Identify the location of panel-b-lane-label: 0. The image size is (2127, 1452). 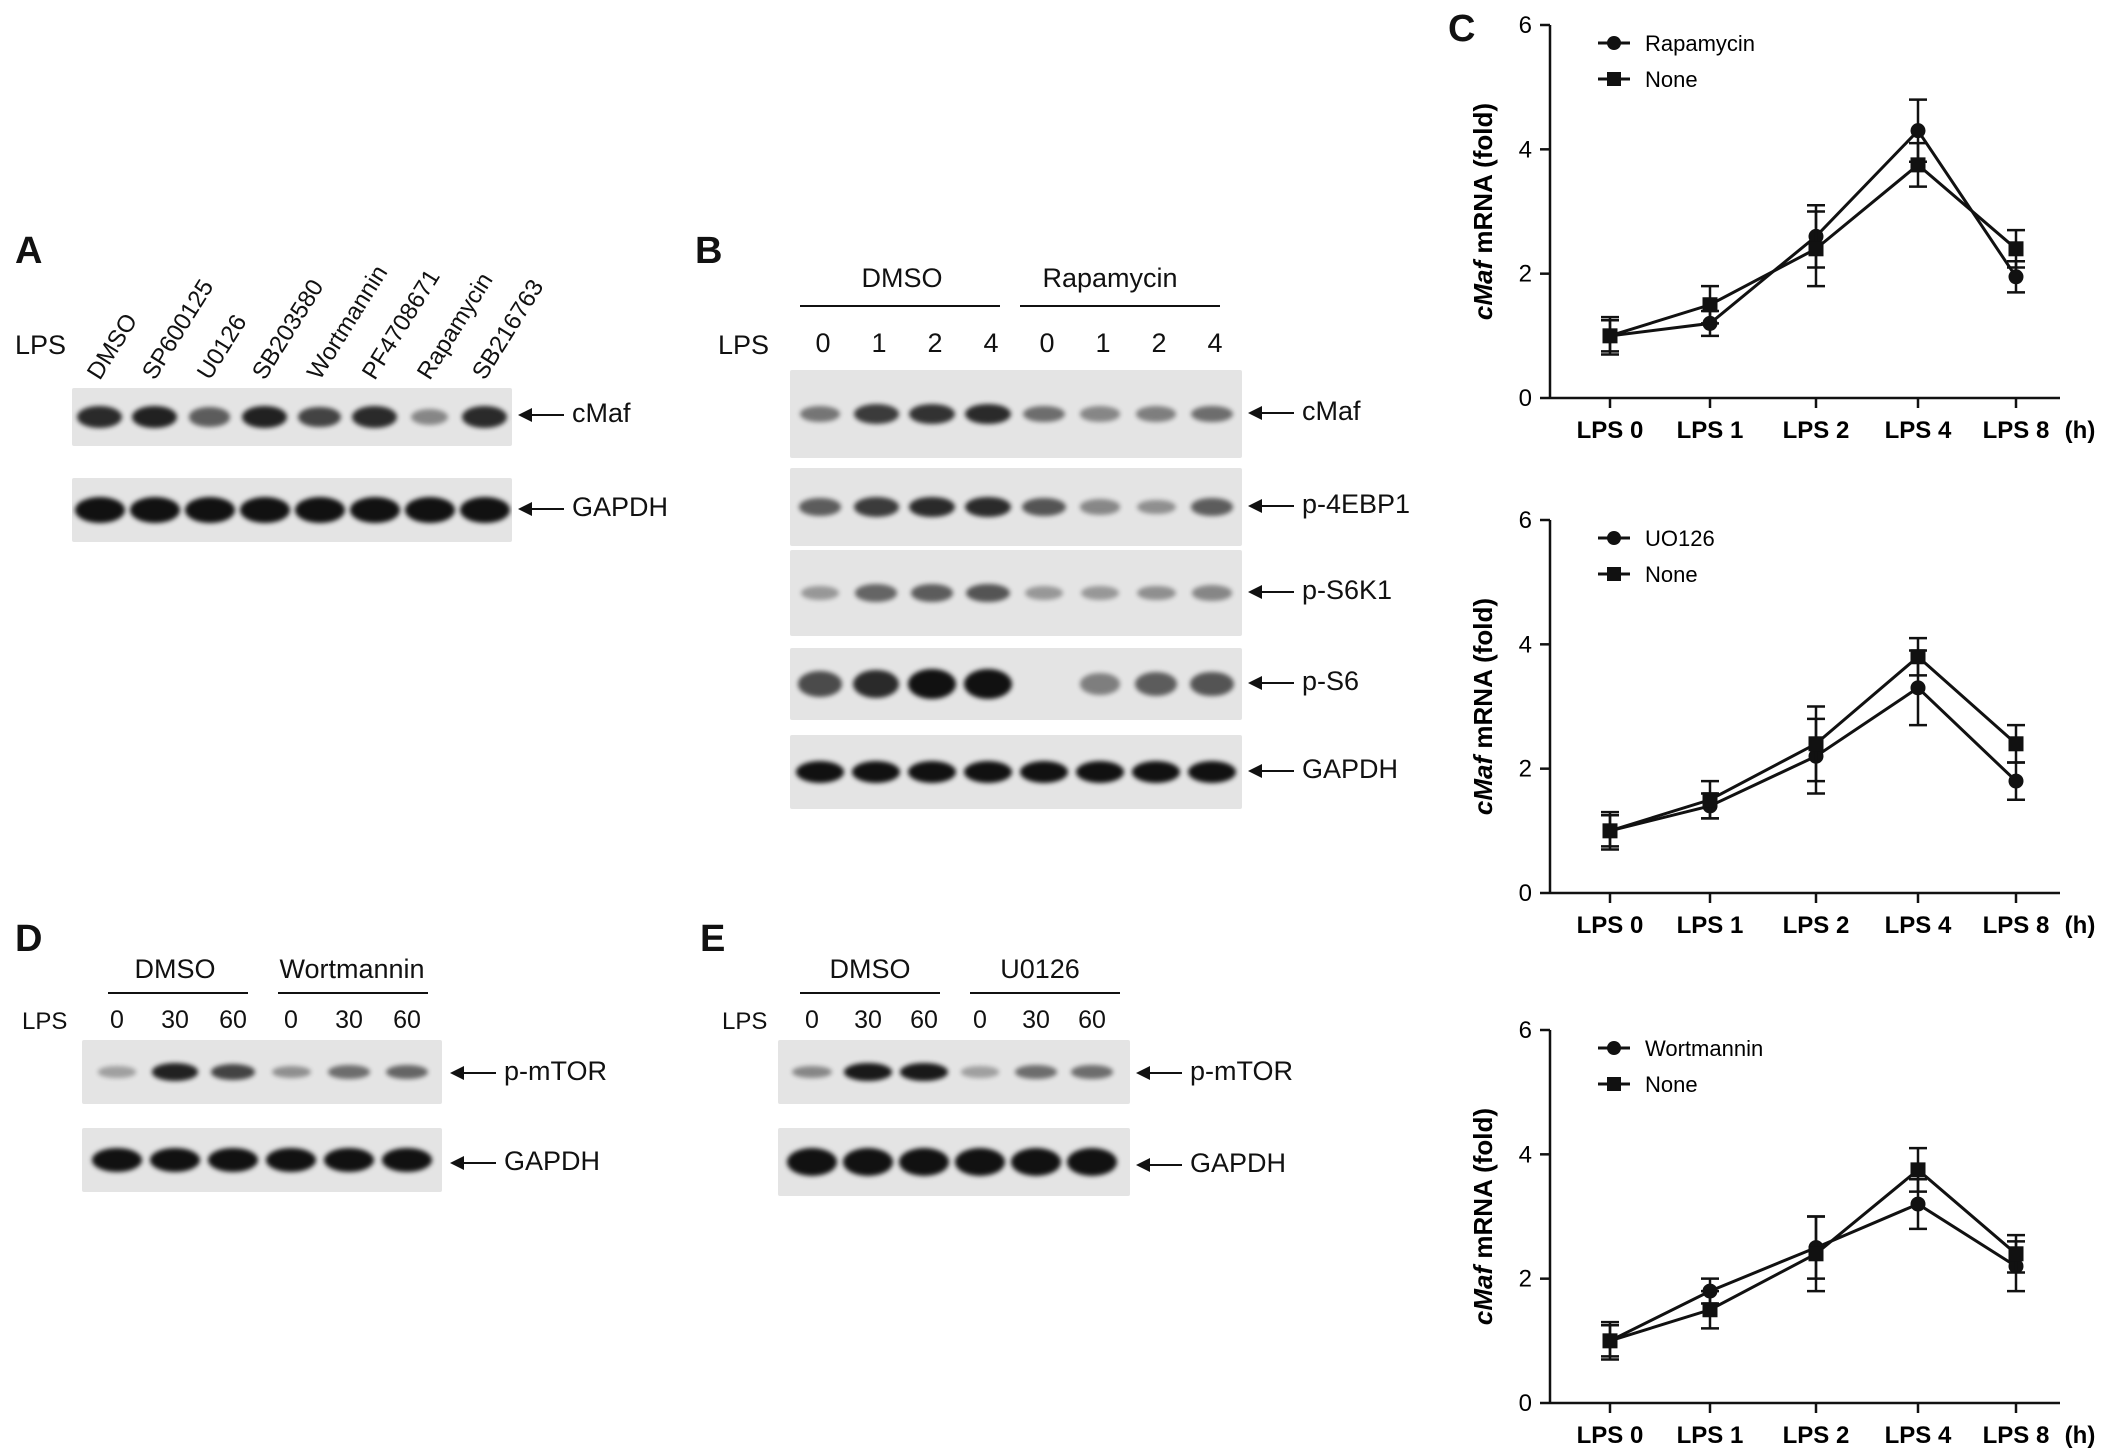
(1047, 343).